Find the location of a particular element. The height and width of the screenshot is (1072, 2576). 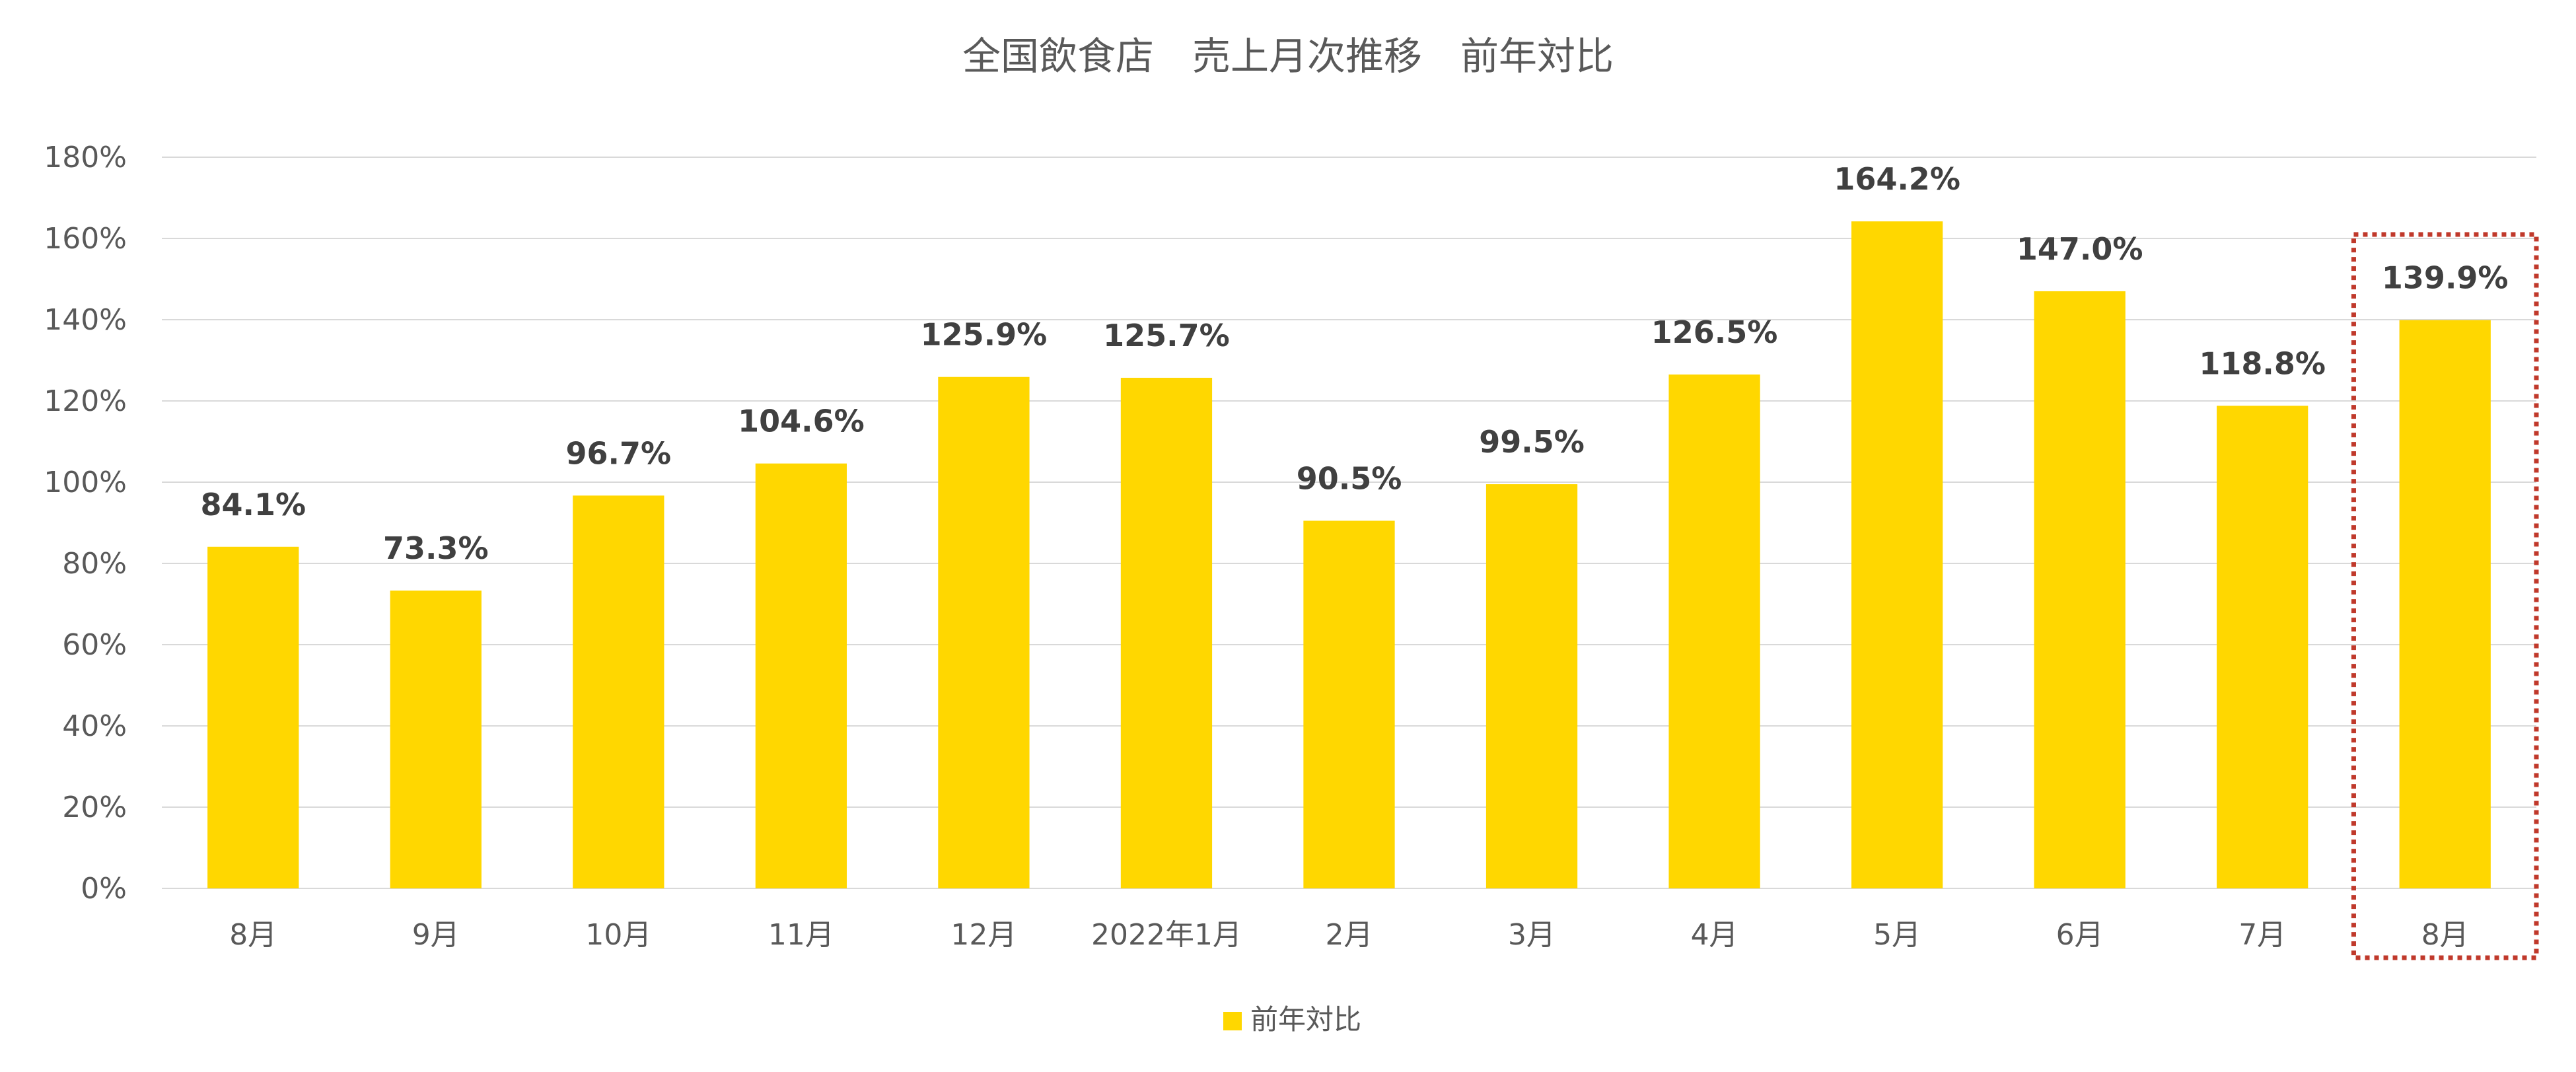

y-tick-label: 40% is located at coordinates (94, 726).